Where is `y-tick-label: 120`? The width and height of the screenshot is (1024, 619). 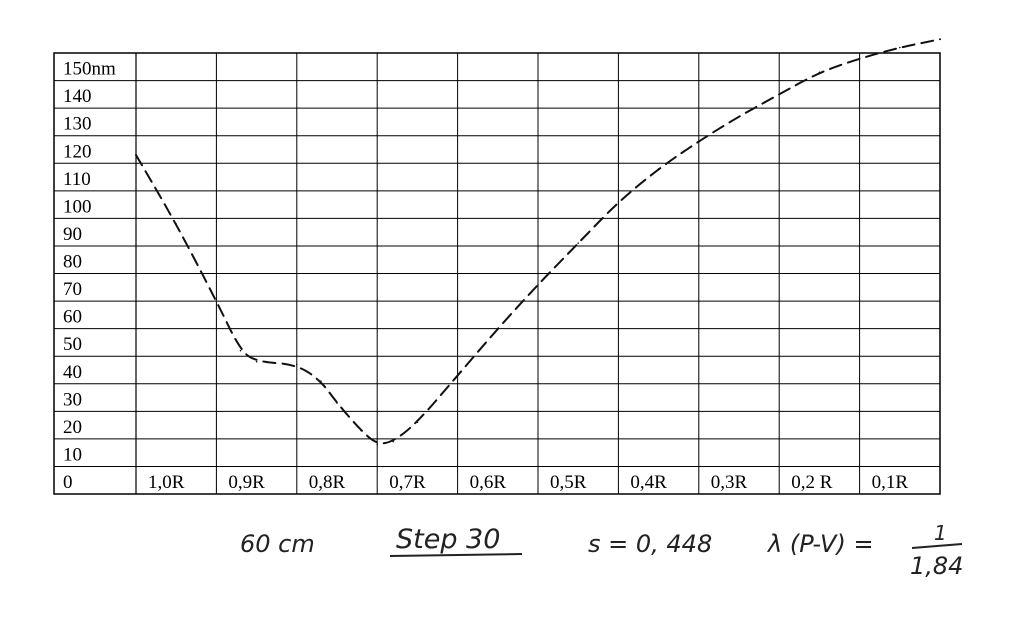 y-tick-label: 120 is located at coordinates (77, 151).